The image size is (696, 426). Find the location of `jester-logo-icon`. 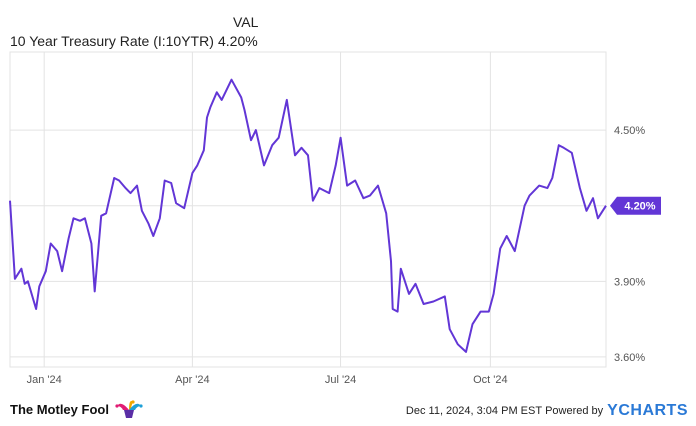

jester-logo-icon is located at coordinates (129, 409).